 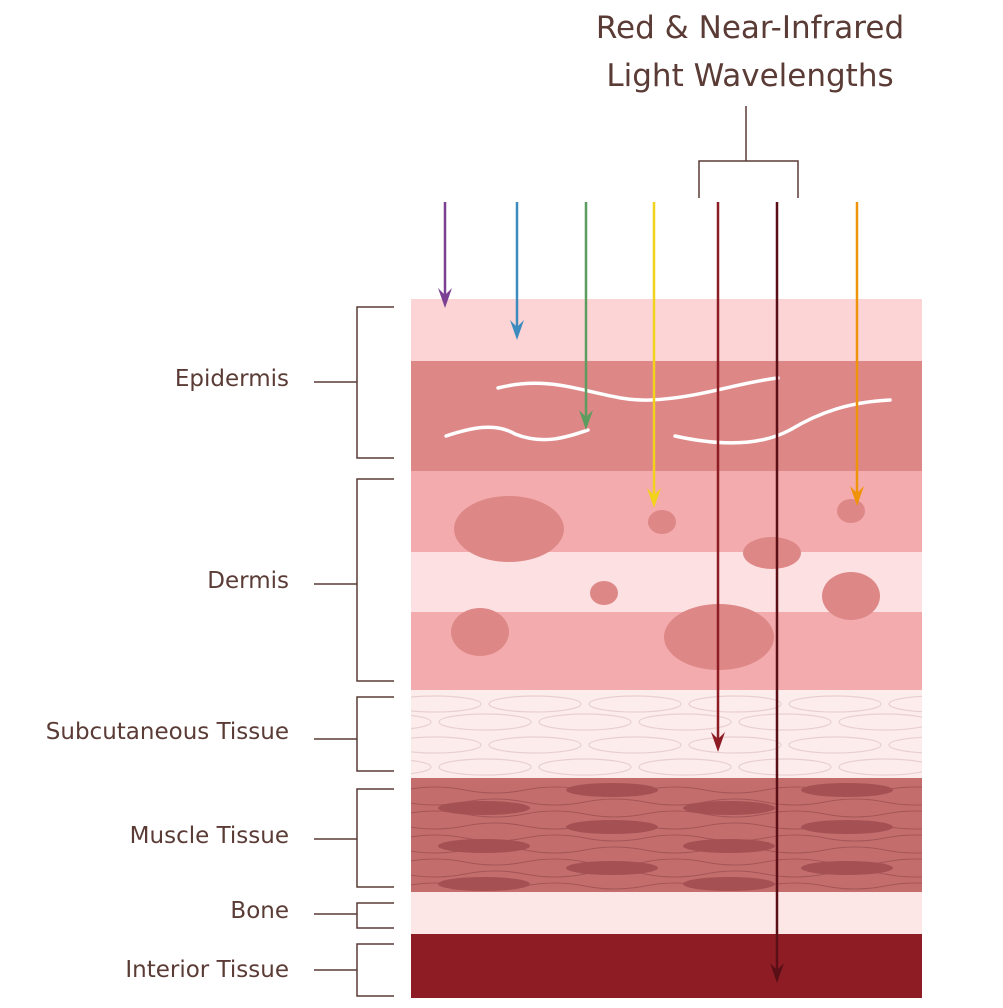 I want to click on label-epidermis: Epidermis, so click(x=231, y=379).